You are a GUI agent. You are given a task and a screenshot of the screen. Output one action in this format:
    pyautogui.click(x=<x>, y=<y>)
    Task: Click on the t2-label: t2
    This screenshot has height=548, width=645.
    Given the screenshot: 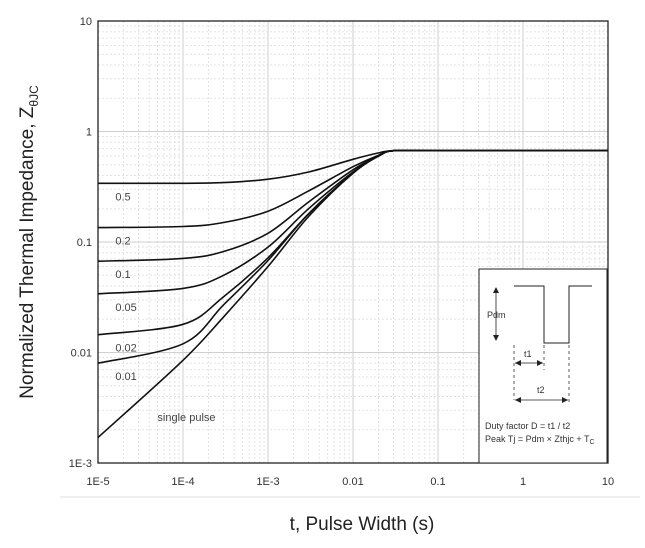 What is the action you would take?
    pyautogui.click(x=541, y=390)
    